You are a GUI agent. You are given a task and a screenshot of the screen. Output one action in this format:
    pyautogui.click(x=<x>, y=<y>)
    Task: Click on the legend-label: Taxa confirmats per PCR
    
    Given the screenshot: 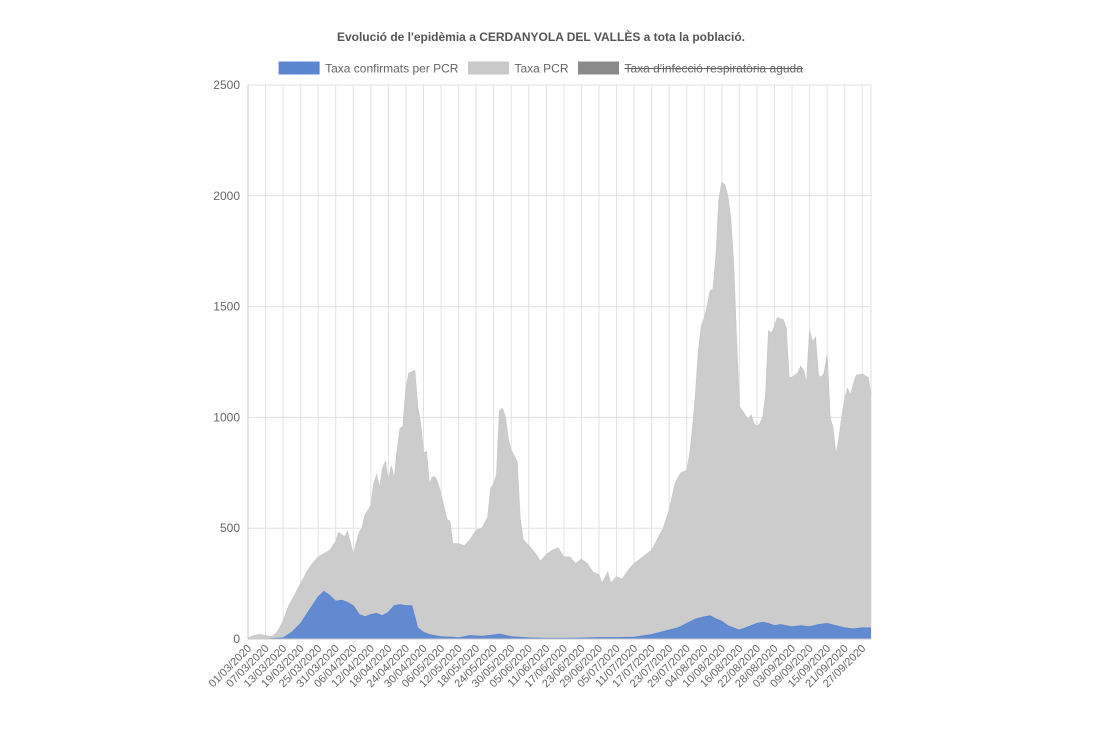 What is the action you would take?
    pyautogui.click(x=392, y=69)
    